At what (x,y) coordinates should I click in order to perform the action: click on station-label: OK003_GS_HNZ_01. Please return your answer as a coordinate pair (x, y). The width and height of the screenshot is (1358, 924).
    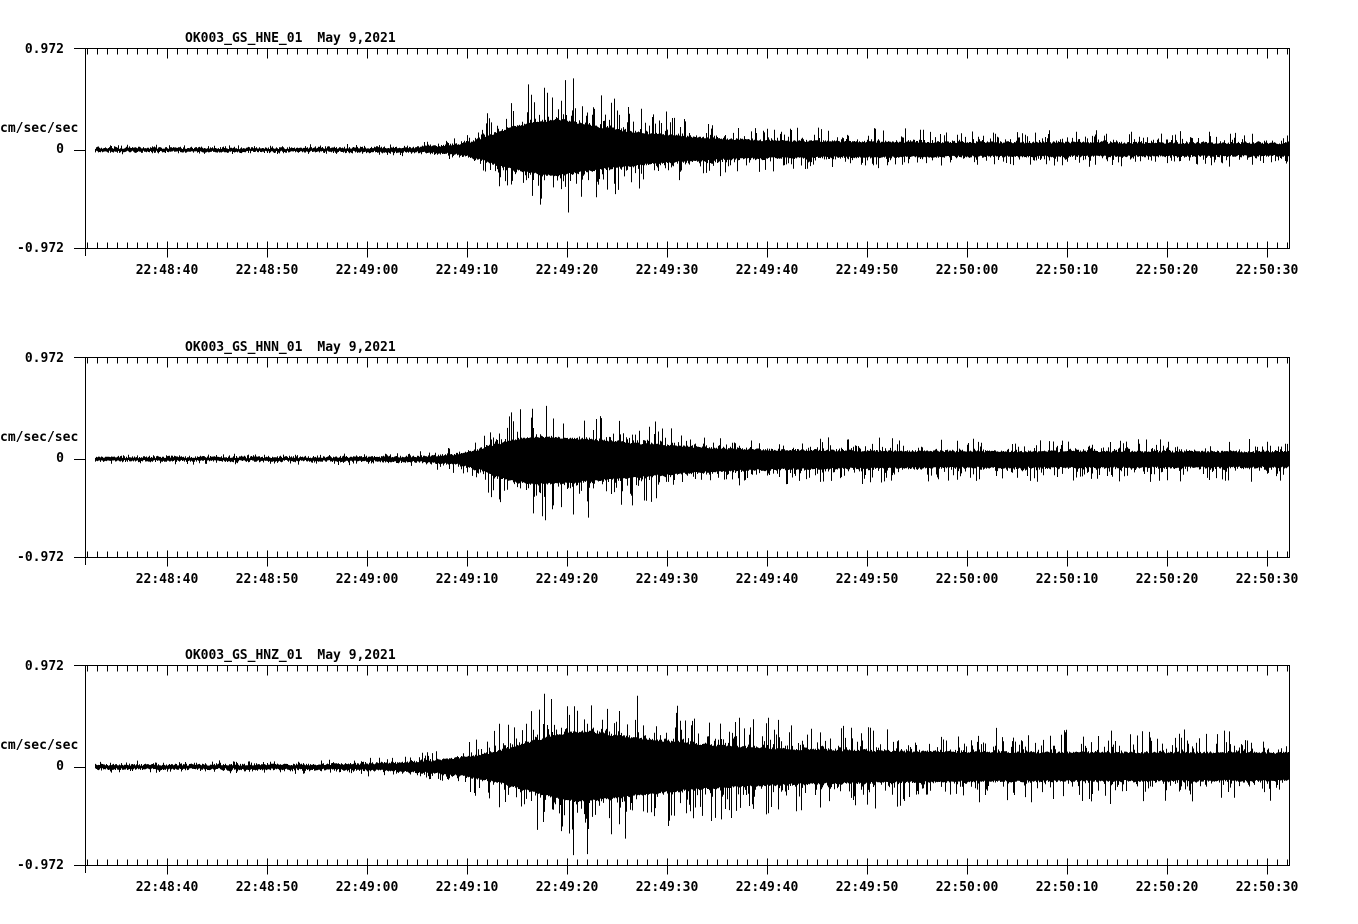
    Looking at the image, I should click on (244, 655).